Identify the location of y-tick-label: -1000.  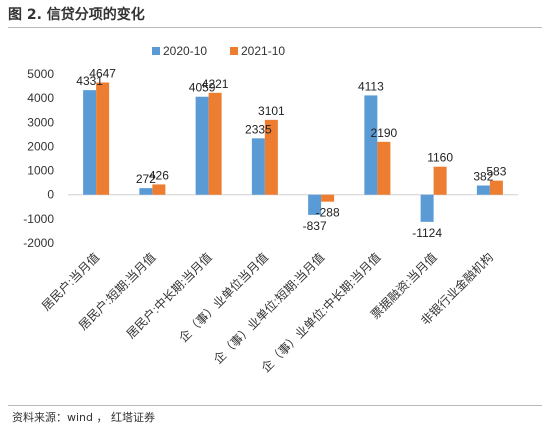
(38, 219).